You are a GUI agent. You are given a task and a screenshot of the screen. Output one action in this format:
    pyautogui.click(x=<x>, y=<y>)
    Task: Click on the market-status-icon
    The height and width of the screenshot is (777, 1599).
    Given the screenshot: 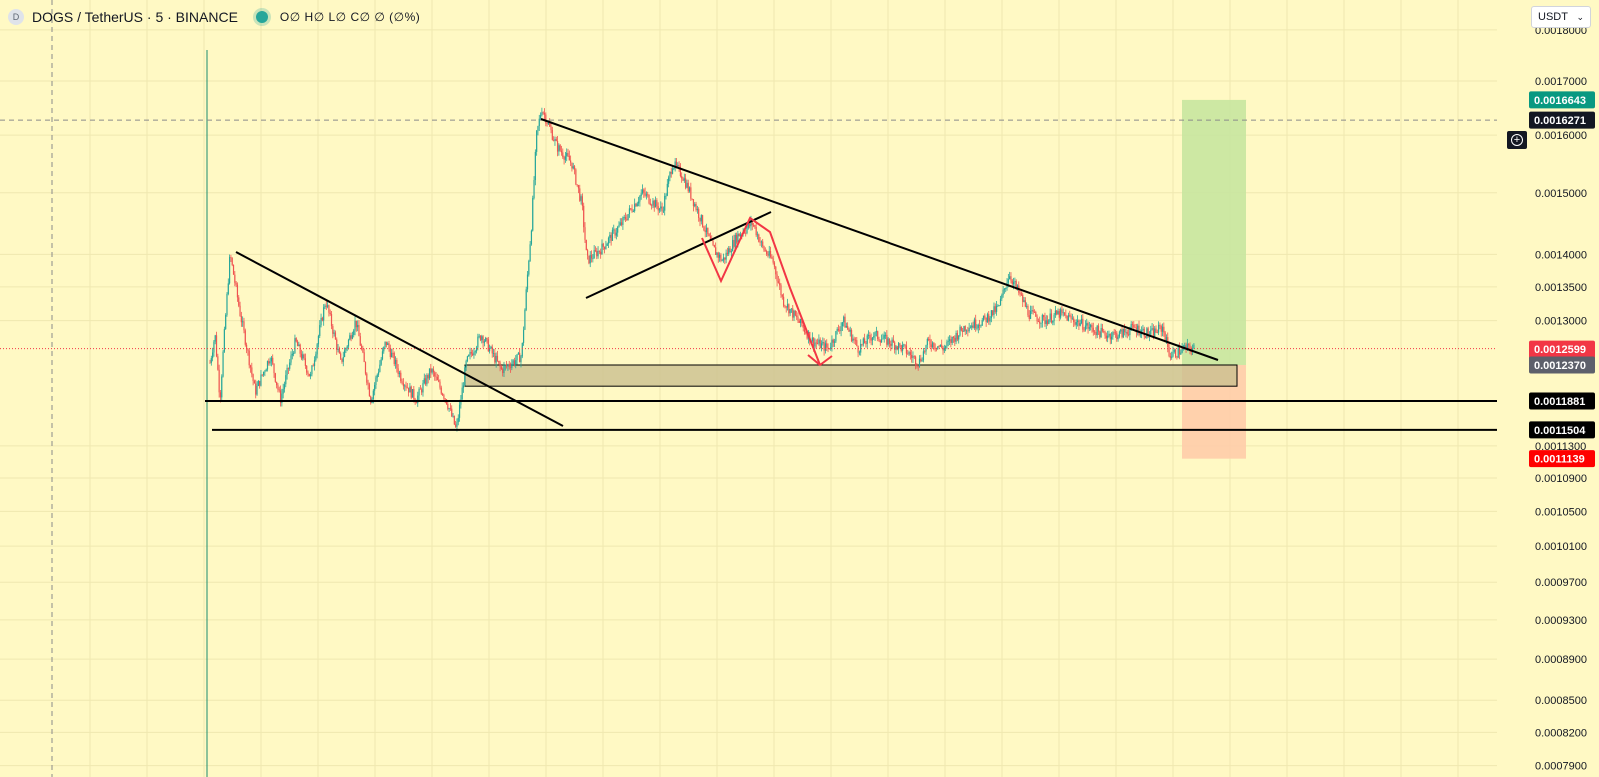 What is the action you would take?
    pyautogui.click(x=261, y=17)
    